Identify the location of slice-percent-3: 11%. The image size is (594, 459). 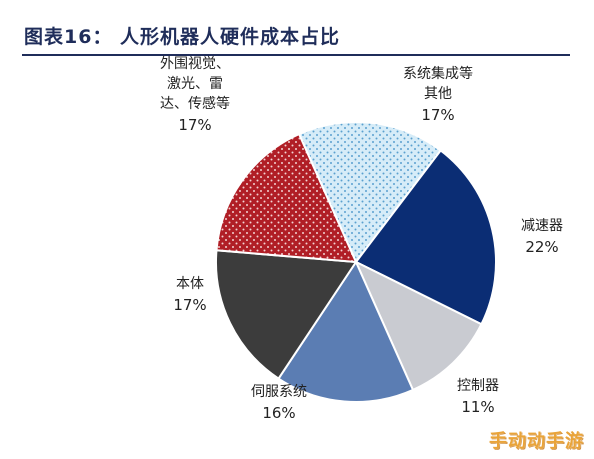
(477, 407).